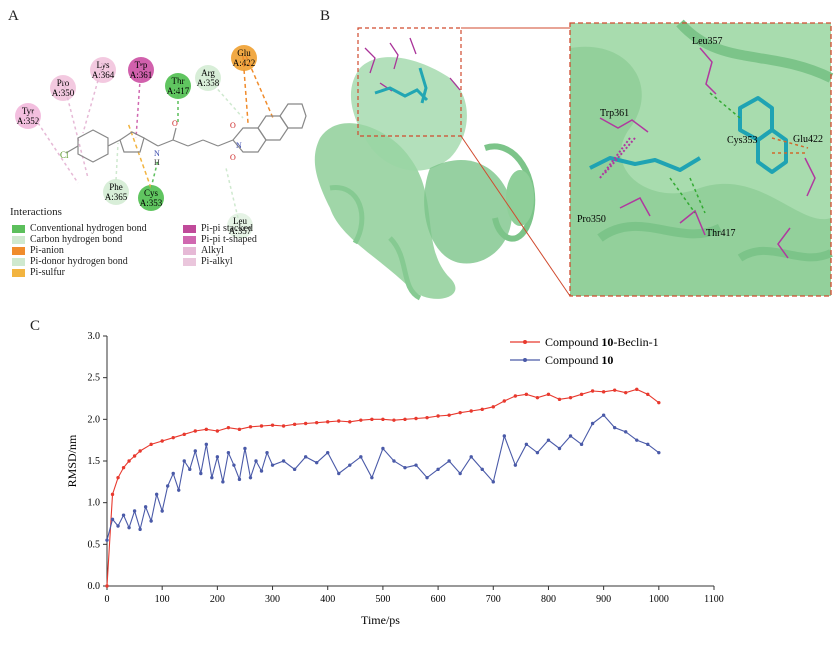 The image size is (839, 652). What do you see at coordinates (325, 16) in the screenshot?
I see `panel-letter-b: B` at bounding box center [325, 16].